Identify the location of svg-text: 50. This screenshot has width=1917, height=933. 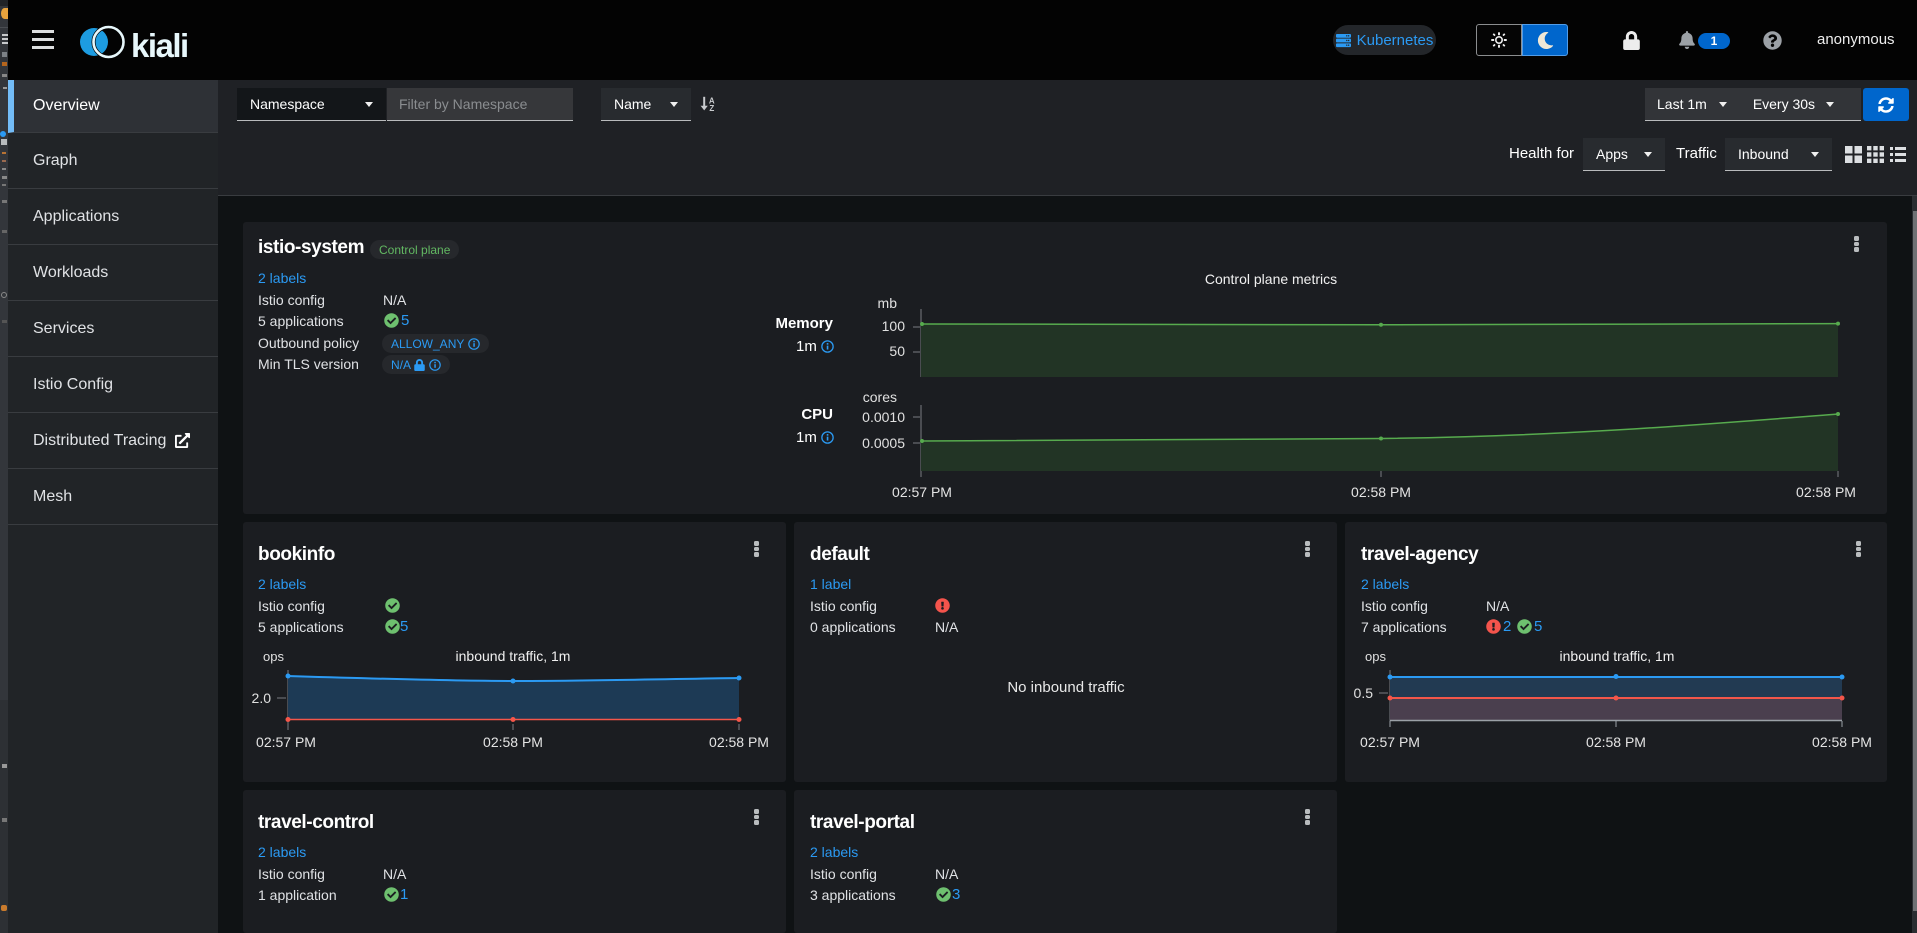
(897, 351).